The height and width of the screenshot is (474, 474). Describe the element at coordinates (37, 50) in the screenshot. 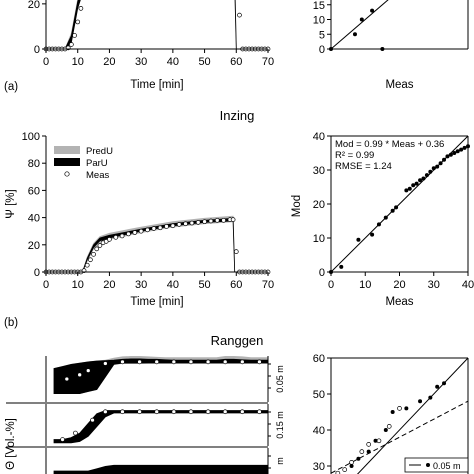

I see `y-tick-label: 0` at that location.